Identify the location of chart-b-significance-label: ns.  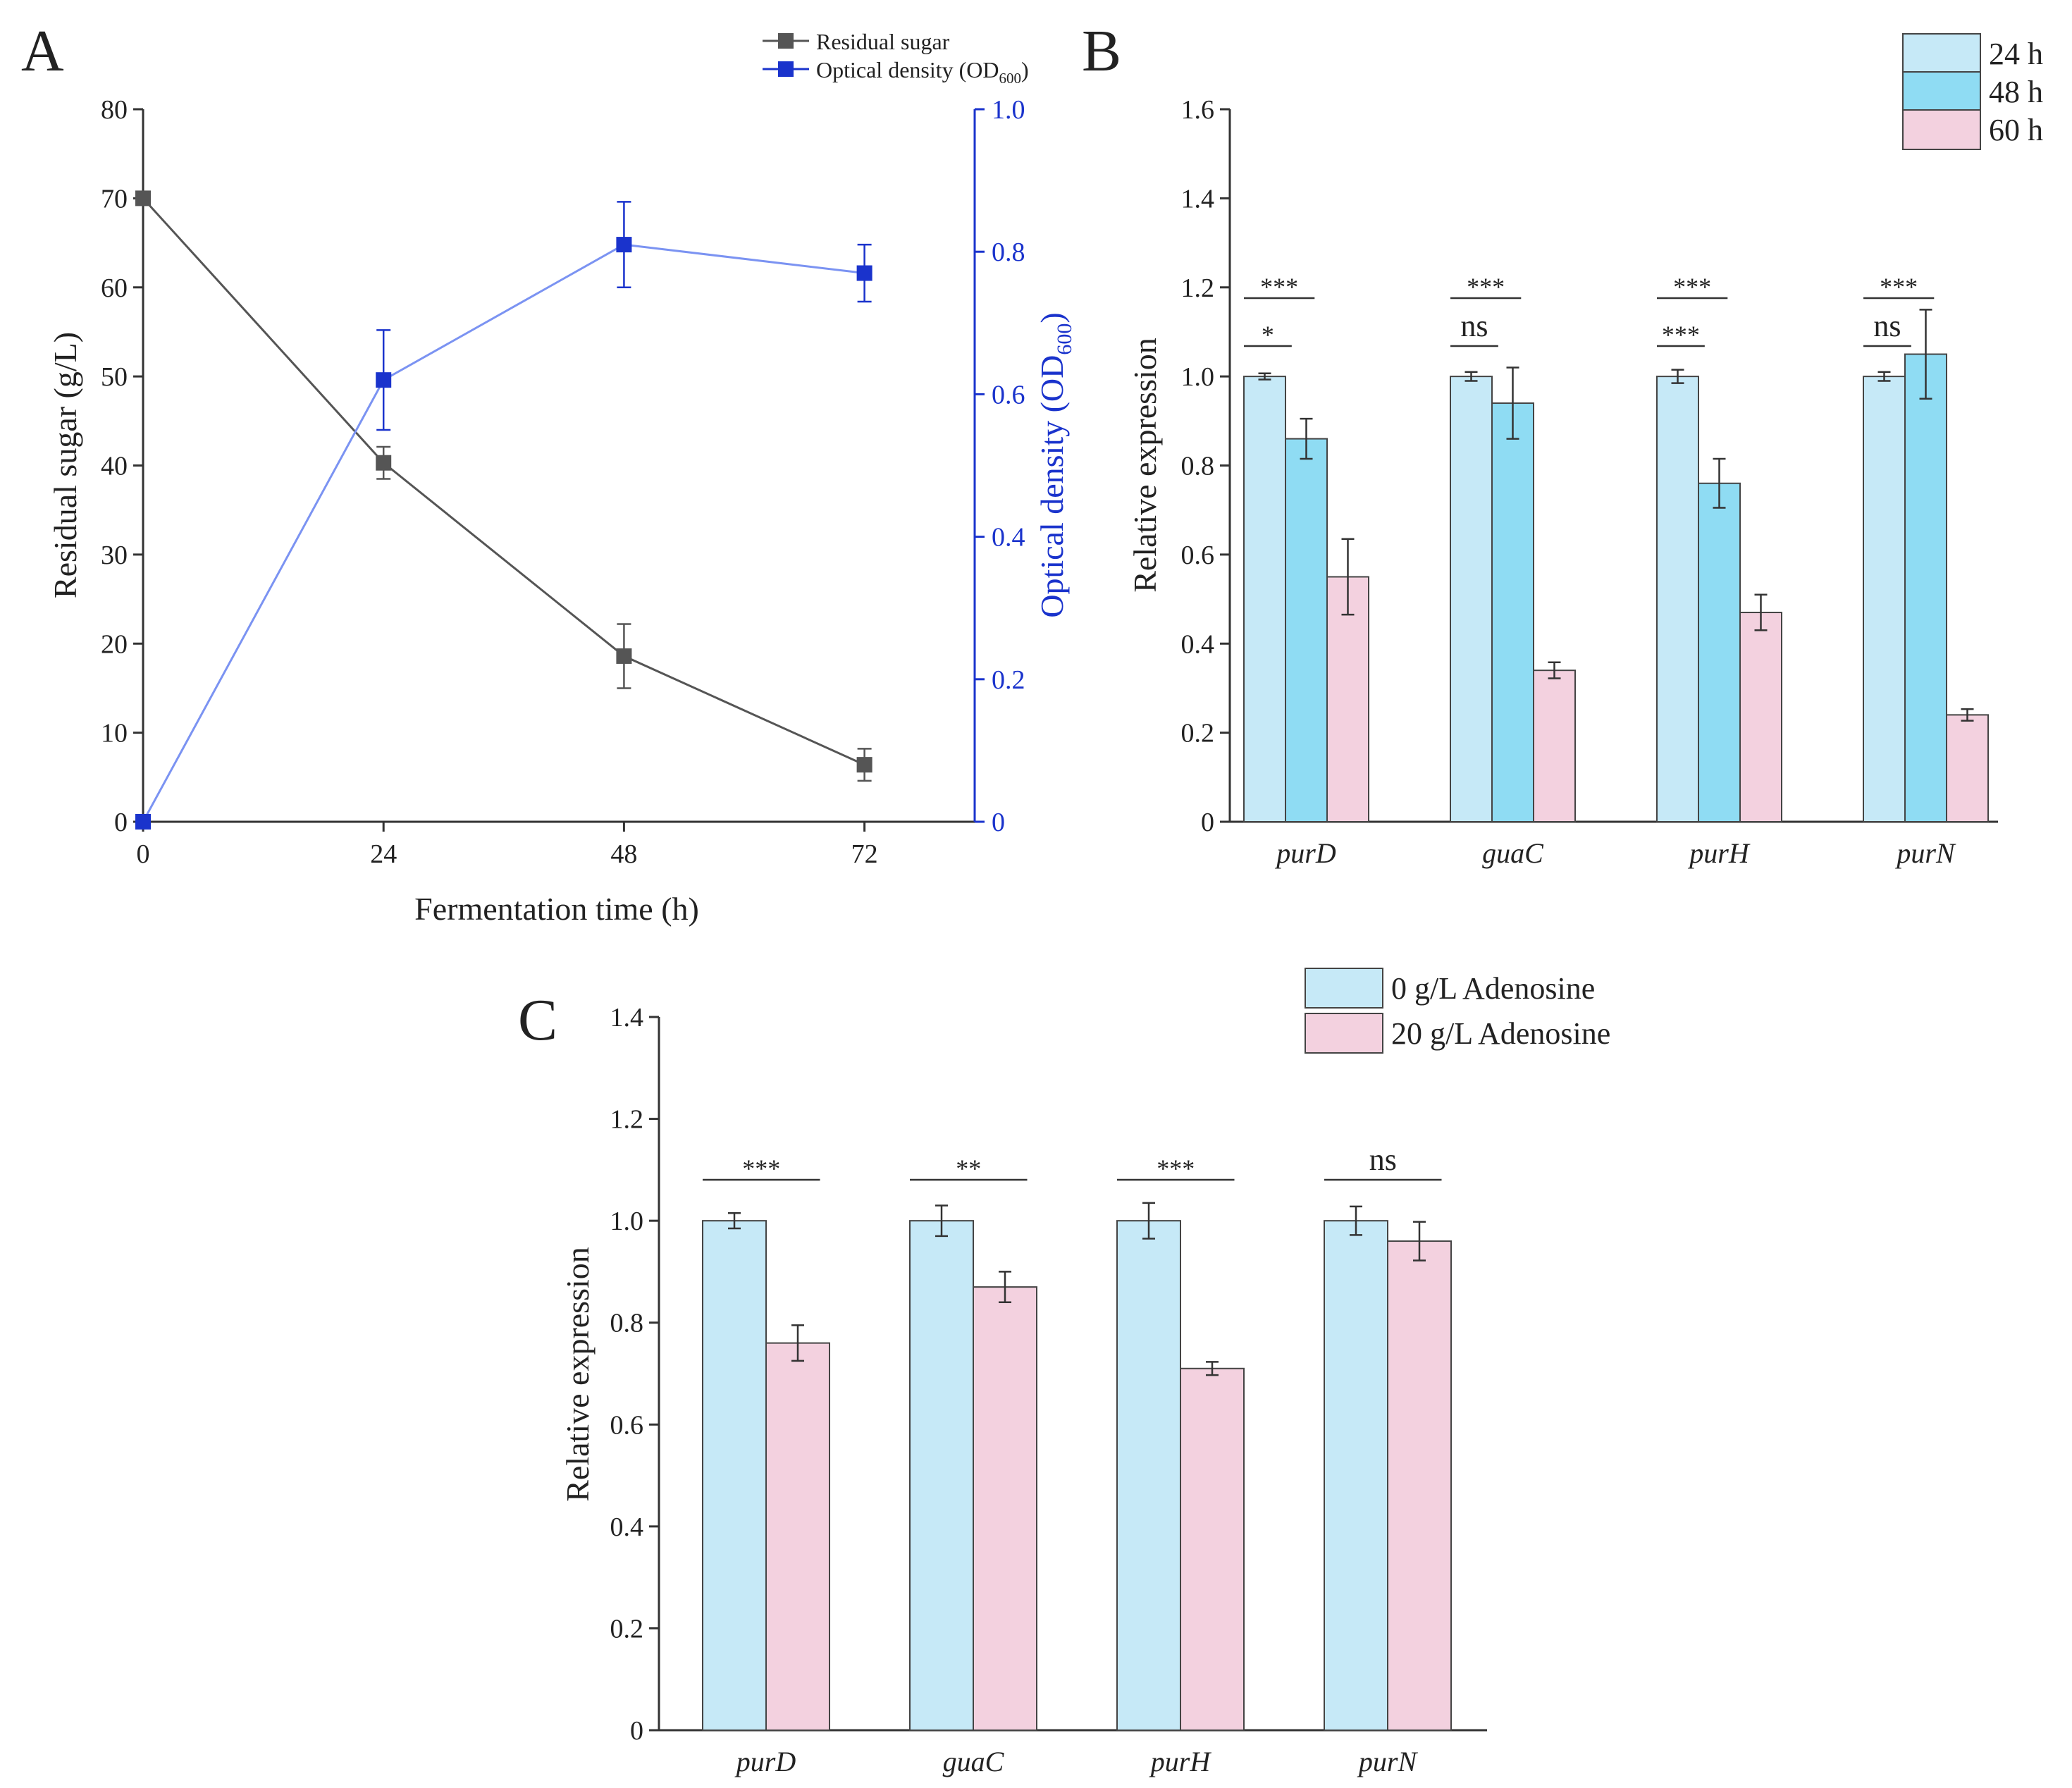
(1887, 326).